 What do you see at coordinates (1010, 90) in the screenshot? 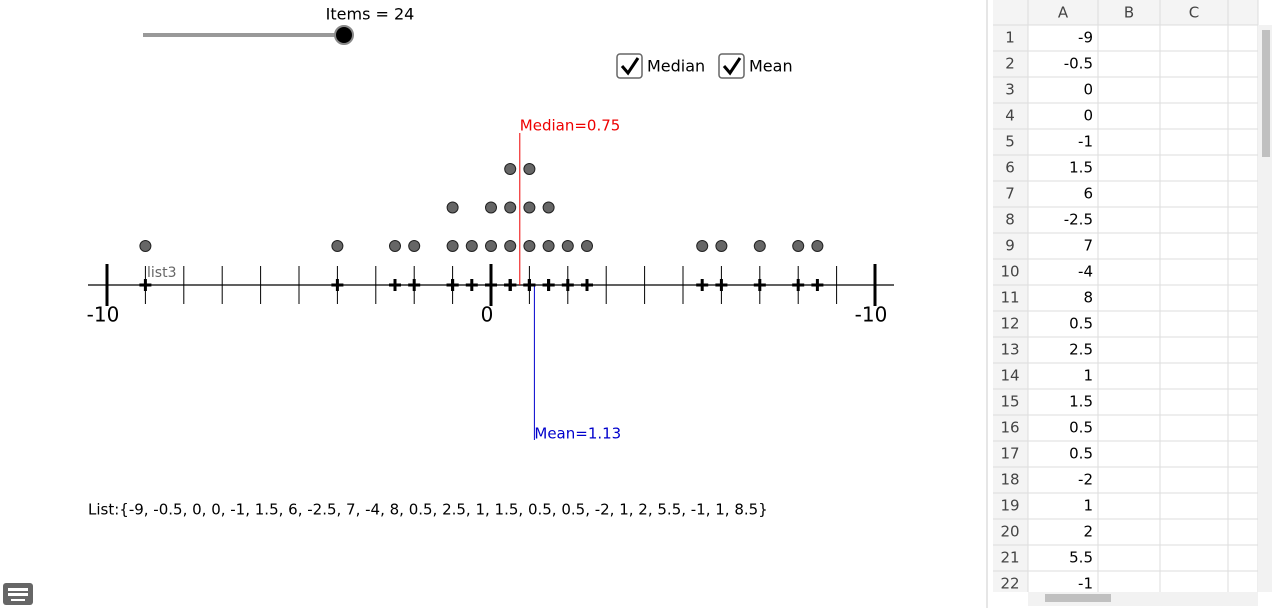
I see `row-header: 3` at bounding box center [1010, 90].